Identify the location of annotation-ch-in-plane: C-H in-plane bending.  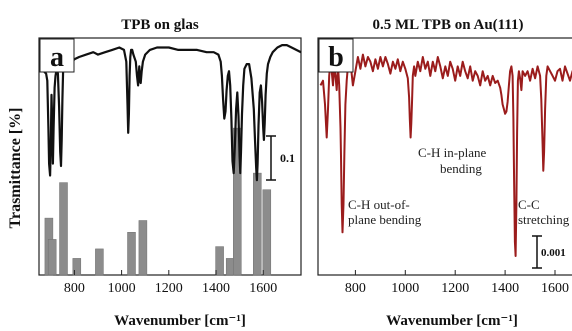
(453, 160).